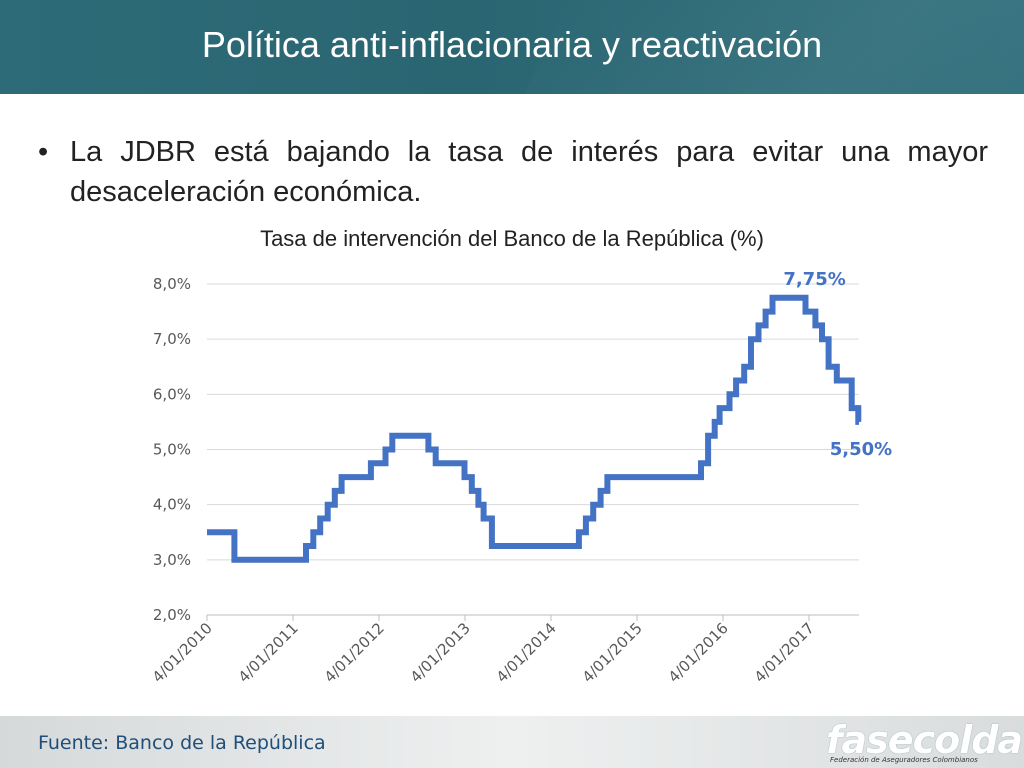  I want to click on x-tick-label: 4/01/2013, so click(440, 652).